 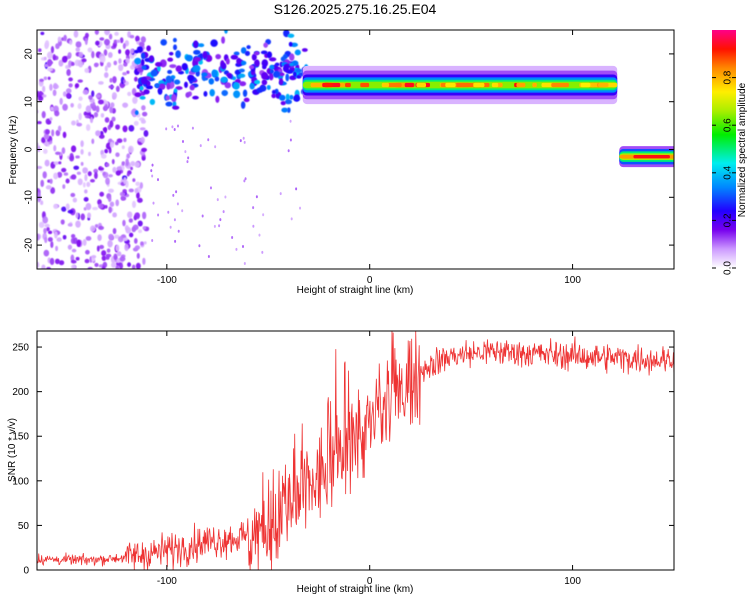 What do you see at coordinates (167, 581) in the screenshot?
I see `x-tick-label: -100` at bounding box center [167, 581].